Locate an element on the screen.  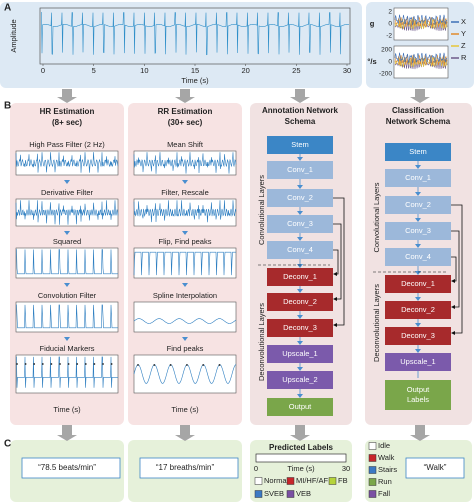
step-label: Squared is located at coordinates (67, 241).